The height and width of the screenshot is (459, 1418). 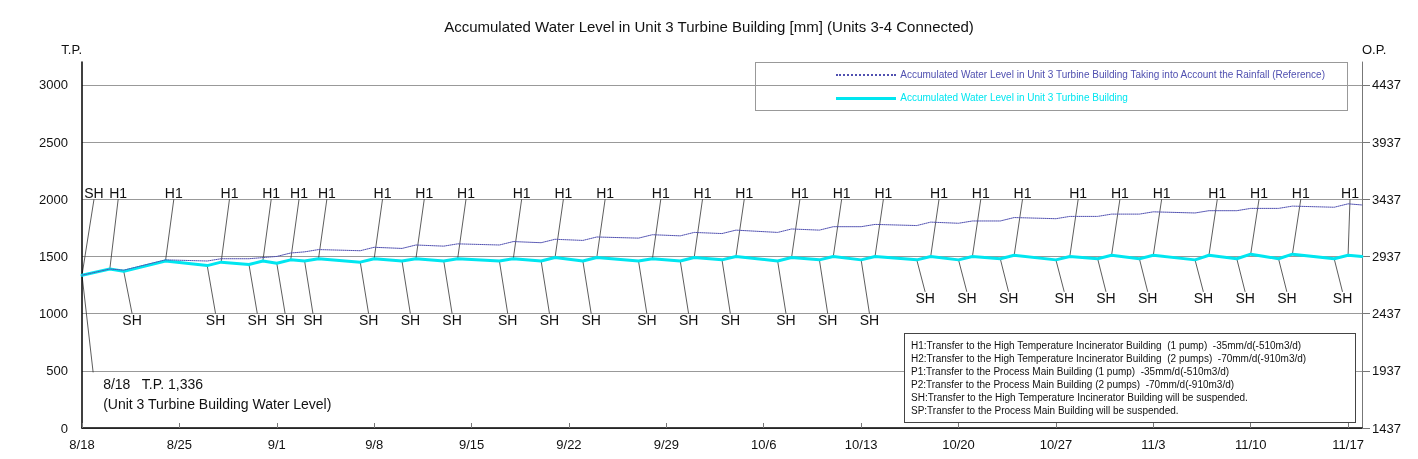 What do you see at coordinates (1386, 428) in the screenshot?
I see `y2-tick-label: 1437` at bounding box center [1386, 428].